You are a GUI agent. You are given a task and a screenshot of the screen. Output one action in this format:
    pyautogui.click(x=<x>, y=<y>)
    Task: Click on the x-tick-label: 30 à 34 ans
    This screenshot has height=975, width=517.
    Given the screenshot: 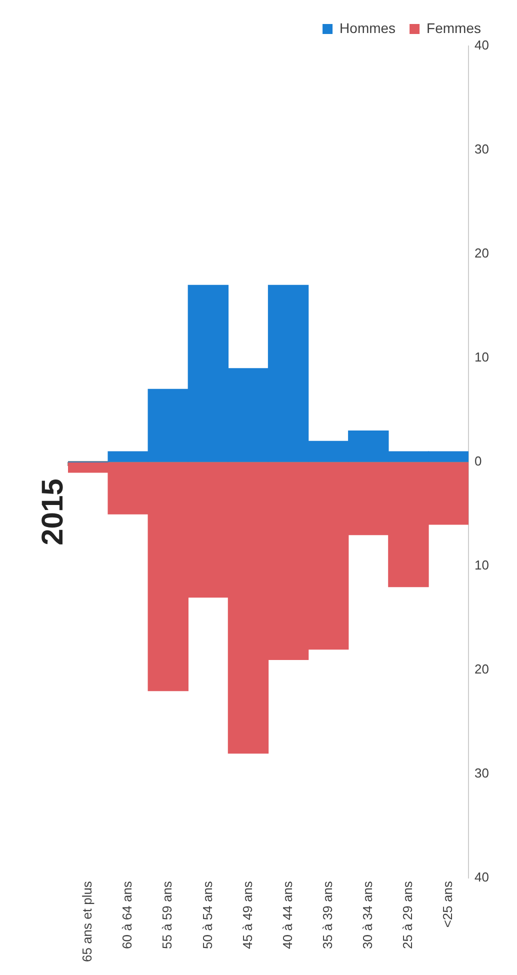 What is the action you would take?
    pyautogui.click(x=367, y=915)
    